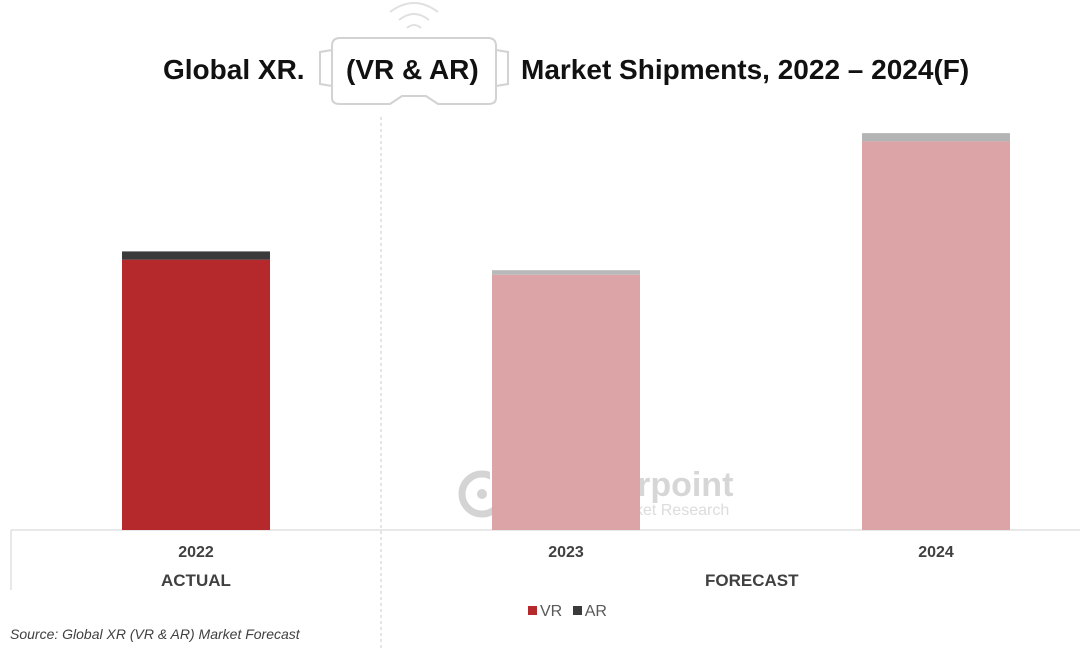 The height and width of the screenshot is (649, 1080). Describe the element at coordinates (936, 552) in the screenshot. I see `x-tick-label-2024: 2024` at that location.